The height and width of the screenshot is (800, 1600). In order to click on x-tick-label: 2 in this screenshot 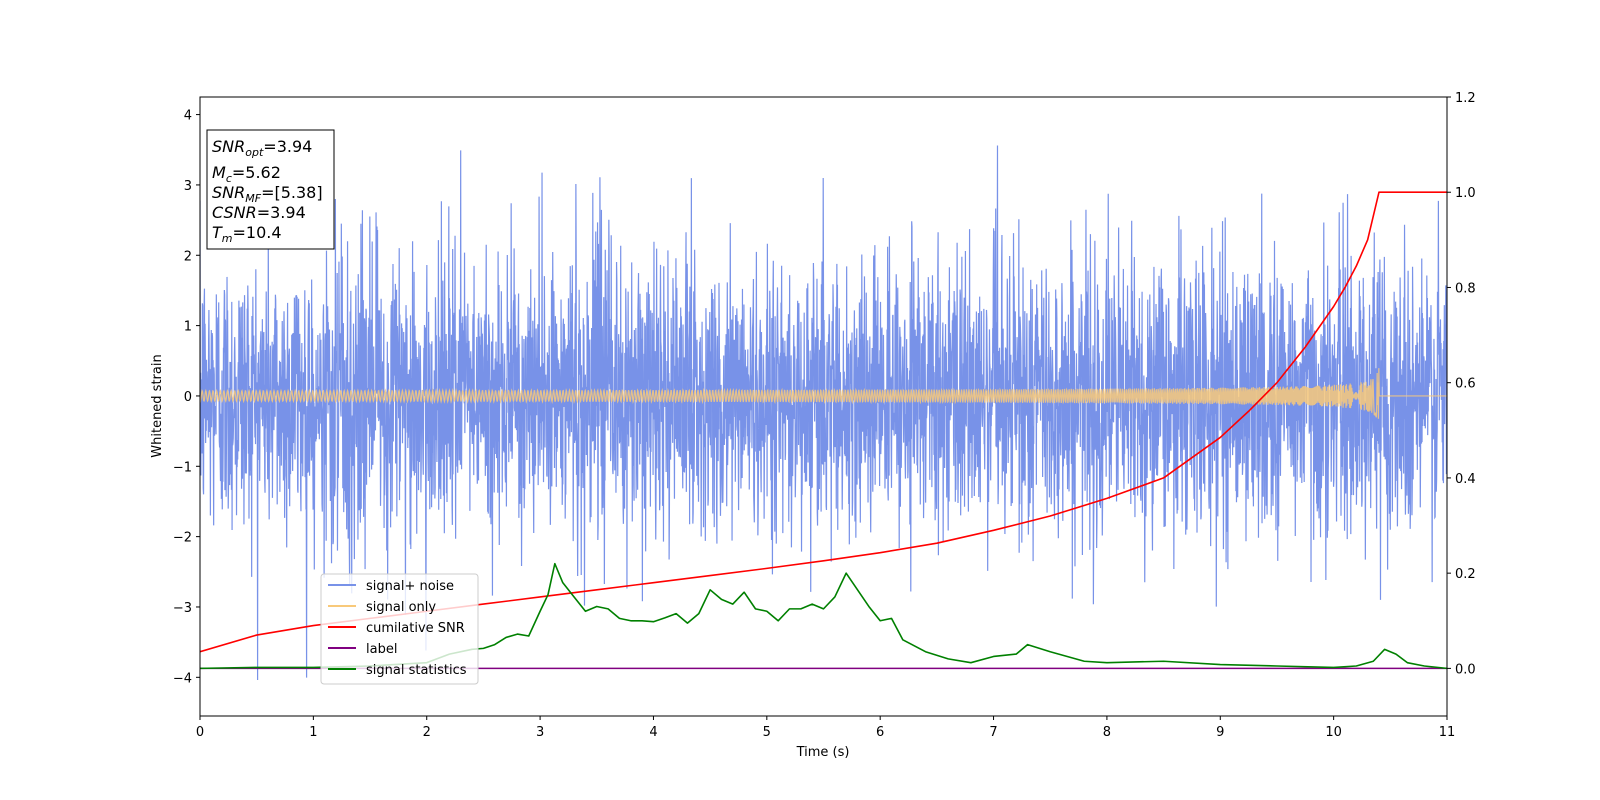, I will do `click(427, 732)`.